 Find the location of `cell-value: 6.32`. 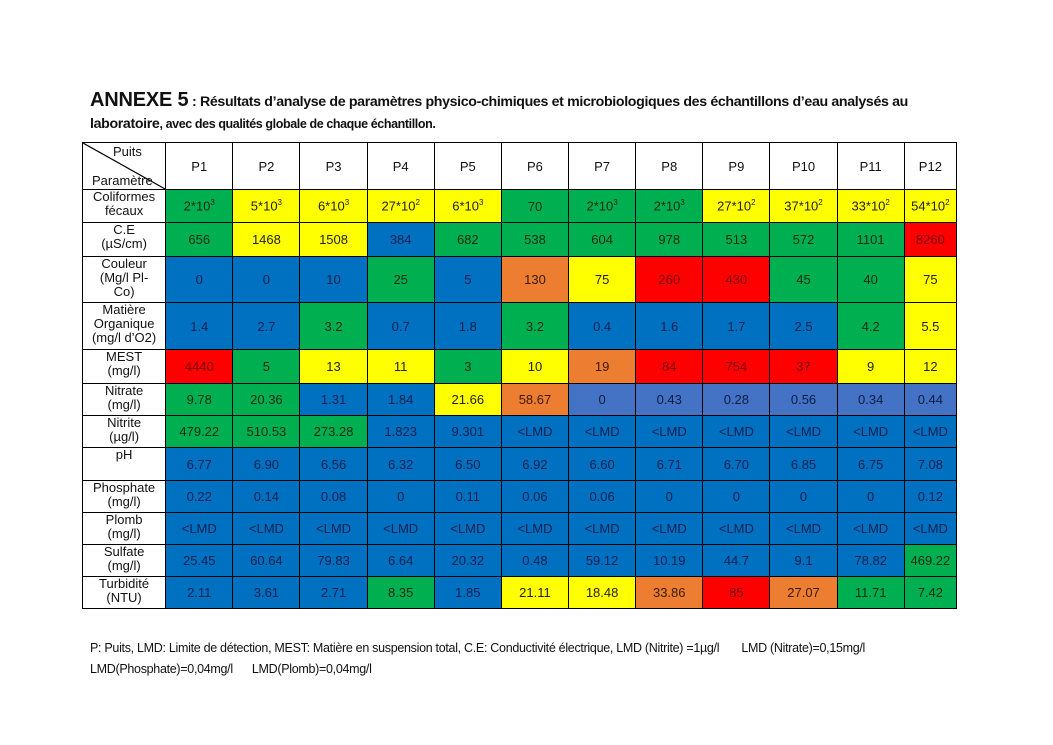

cell-value: 6.32 is located at coordinates (401, 464).